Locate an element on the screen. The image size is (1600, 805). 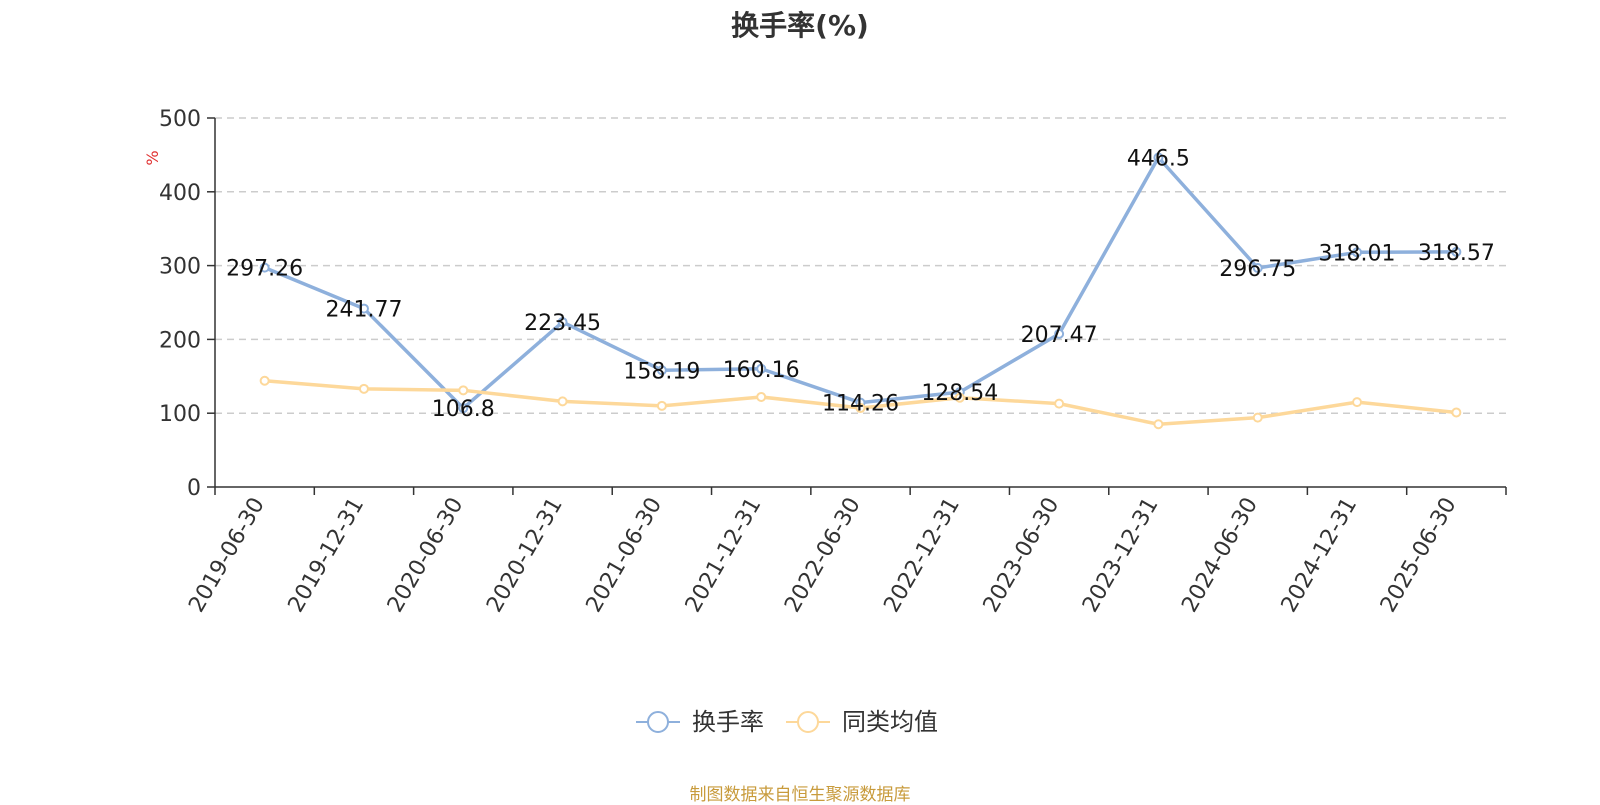
y-tick-label: 0 is located at coordinates (194, 488).